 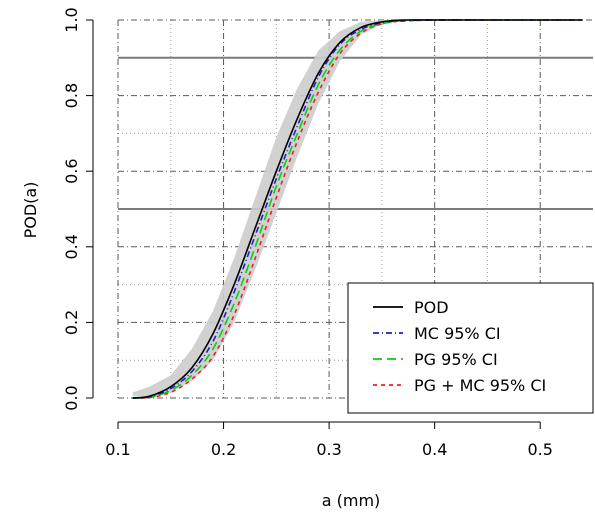 What do you see at coordinates (30, 210) in the screenshot?
I see `y-axis-label: POD(a)` at bounding box center [30, 210].